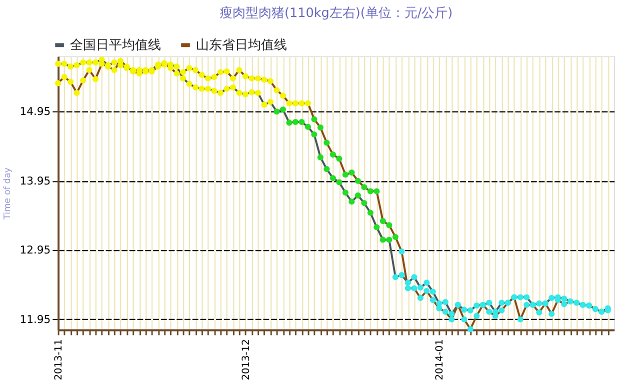 The height and width of the screenshot is (385, 620). I want to click on chart-title: 瘦肉型肉猪(110kg左右)(单位：元/公斤), so click(336, 13).